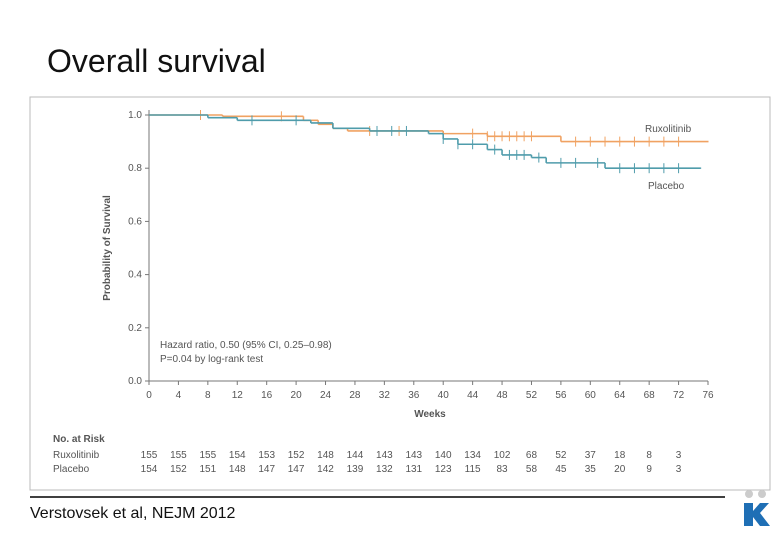 The image size is (780, 540). Describe the element at coordinates (679, 395) in the screenshot. I see `x-tick-label: 72` at that location.